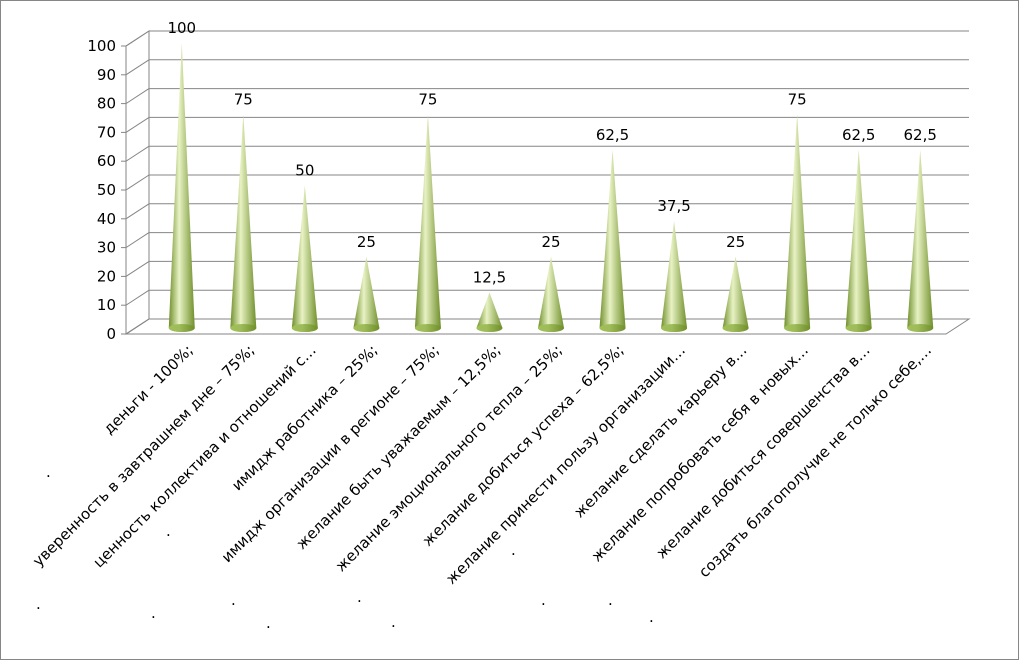 The width and height of the screenshot is (1019, 660). I want to click on y-tick-label: 80, so click(106, 104).